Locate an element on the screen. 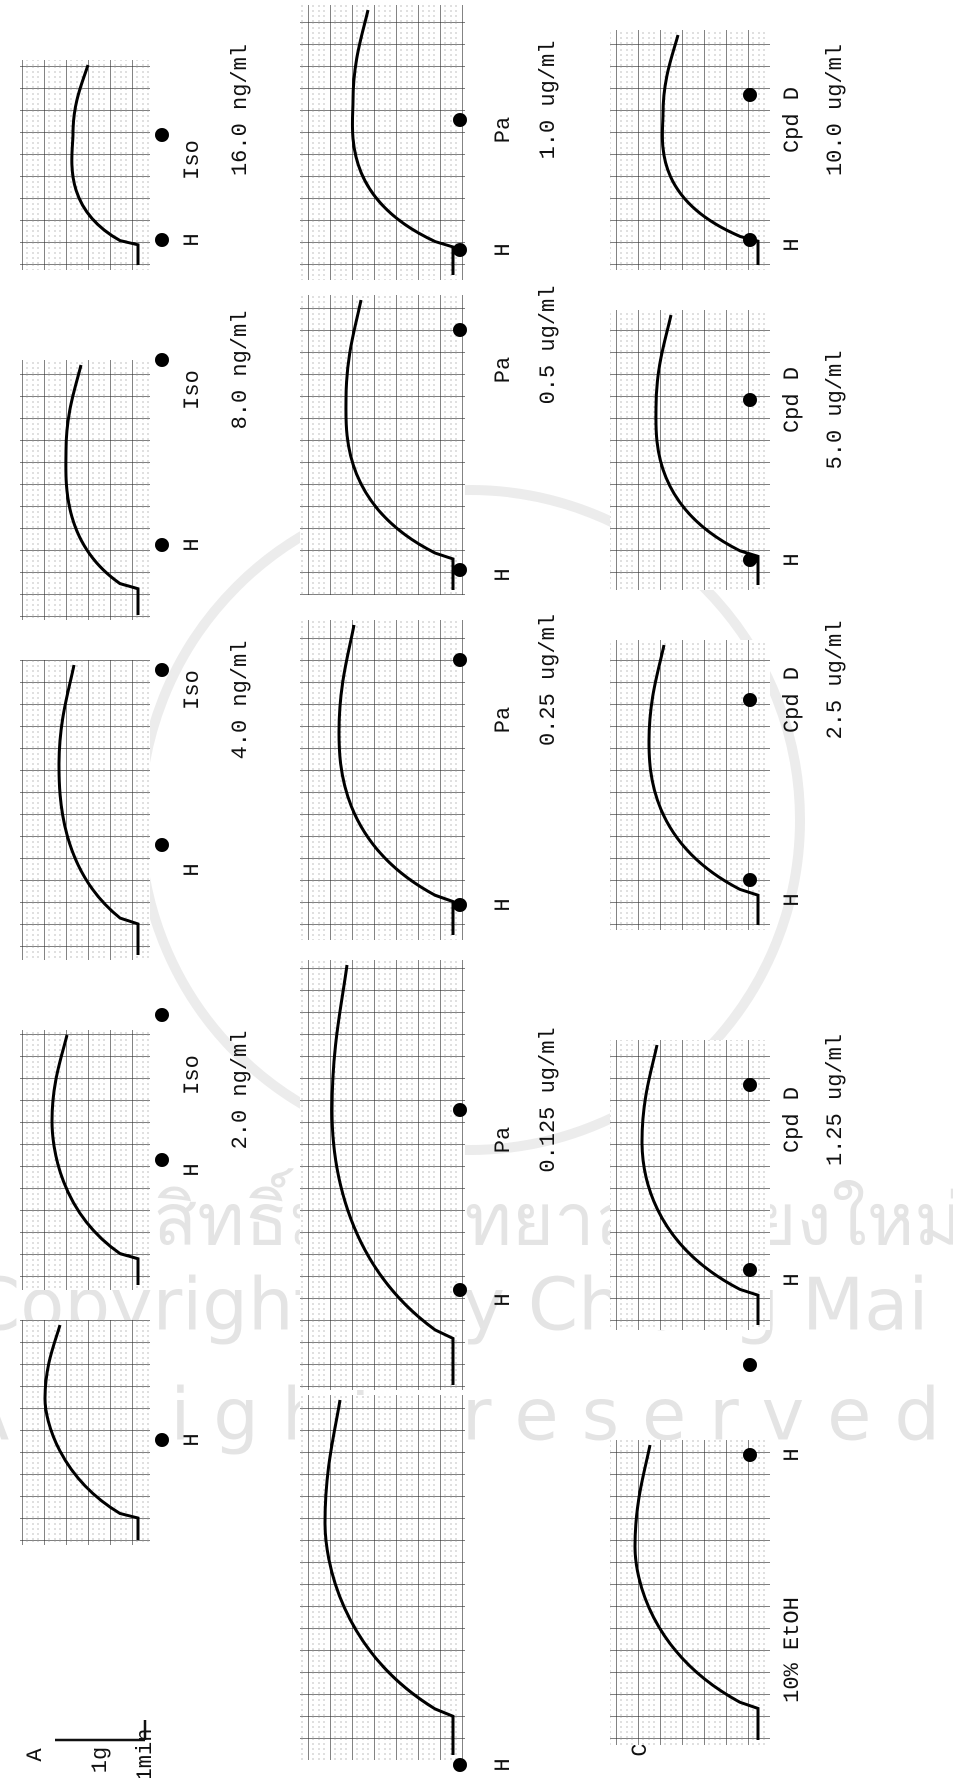  scale-bar: 1g 1min is located at coordinates (106, 1749).